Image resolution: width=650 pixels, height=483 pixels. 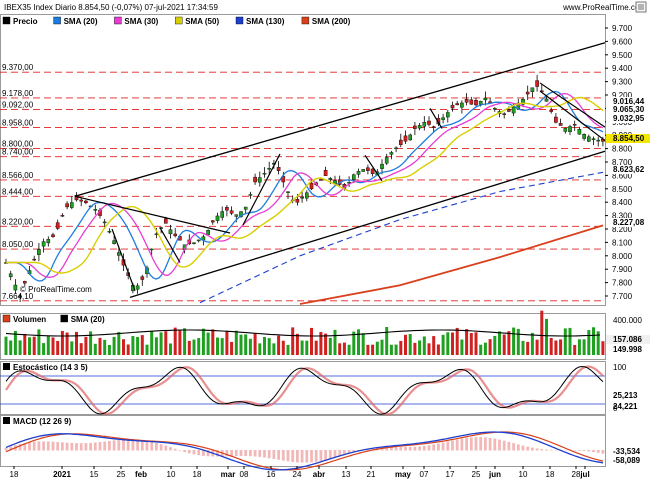 What do you see at coordinates (622, 95) in the screenshot?
I see `right-axis-label: 9.200` at bounding box center [622, 95].